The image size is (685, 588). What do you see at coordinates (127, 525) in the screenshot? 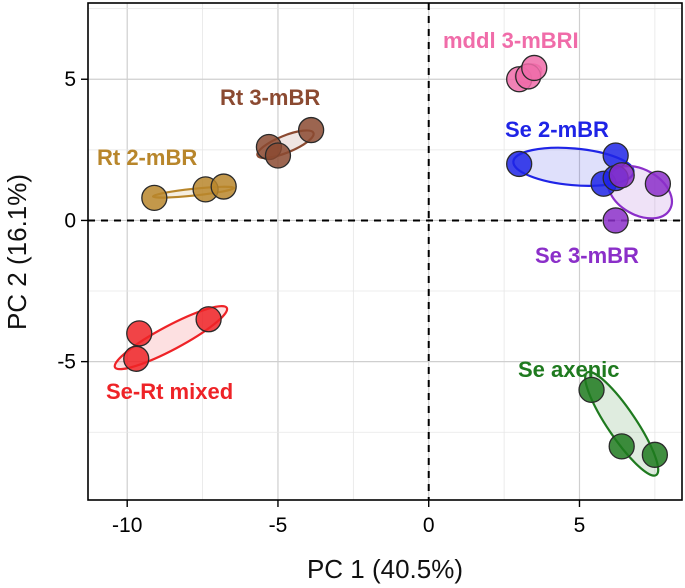
I see `x-tick-label: -10` at bounding box center [127, 525].